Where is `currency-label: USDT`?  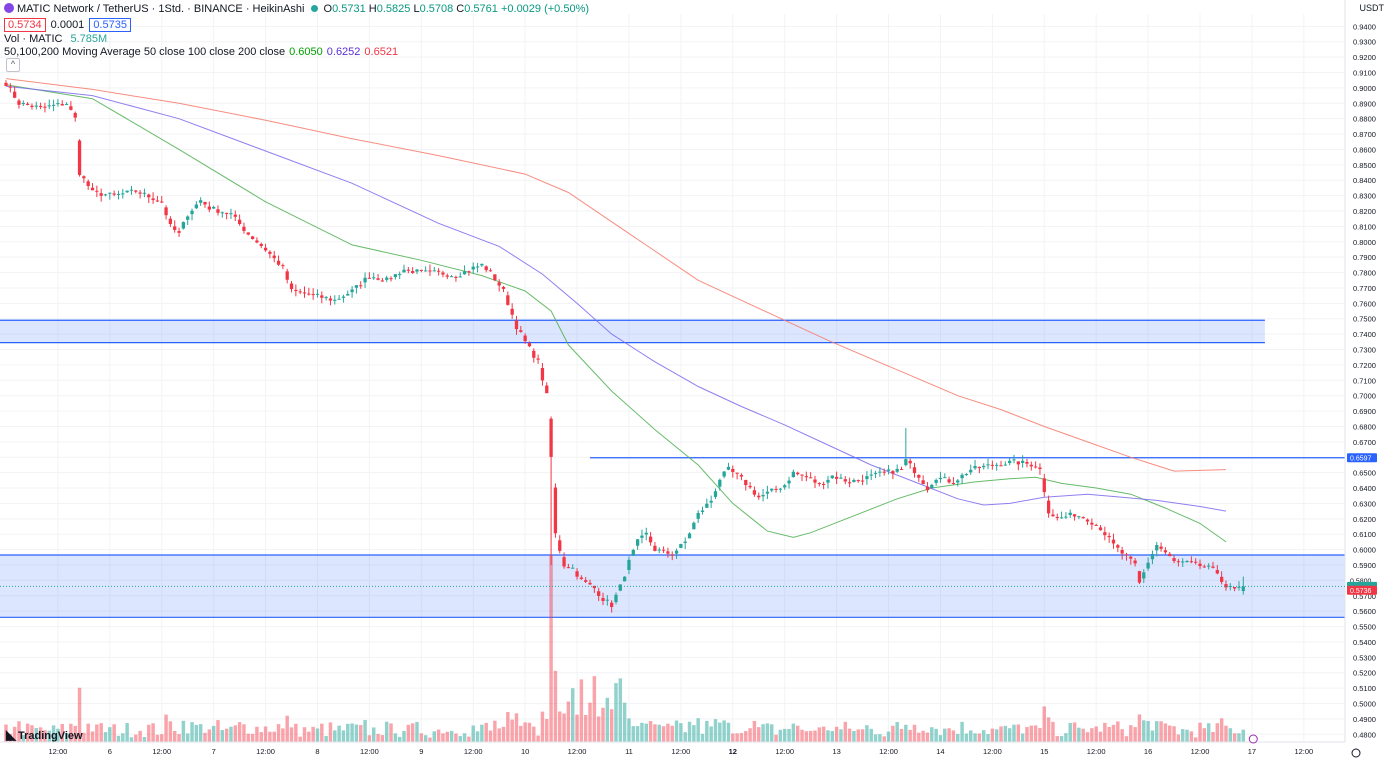
currency-label: USDT is located at coordinates (1372, 8).